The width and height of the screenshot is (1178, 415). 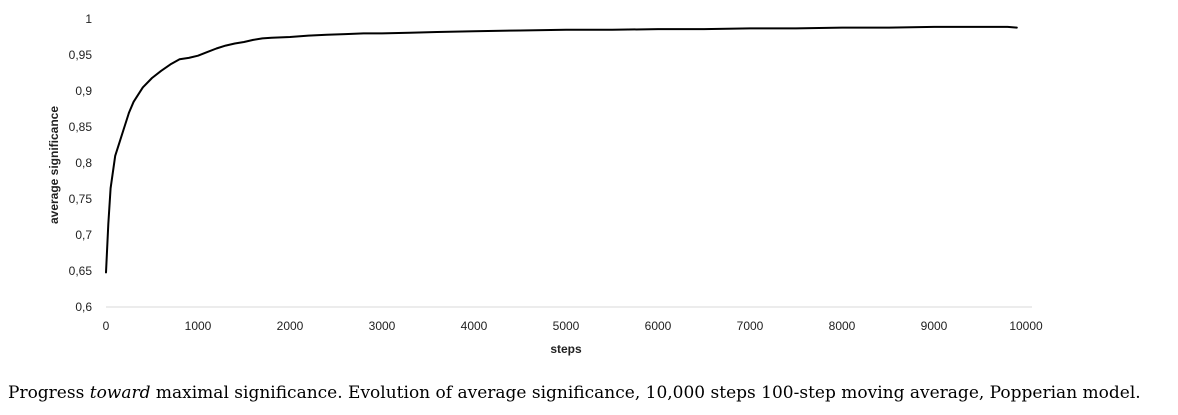 What do you see at coordinates (474, 326) in the screenshot?
I see `x-tick-label: 4000` at bounding box center [474, 326].